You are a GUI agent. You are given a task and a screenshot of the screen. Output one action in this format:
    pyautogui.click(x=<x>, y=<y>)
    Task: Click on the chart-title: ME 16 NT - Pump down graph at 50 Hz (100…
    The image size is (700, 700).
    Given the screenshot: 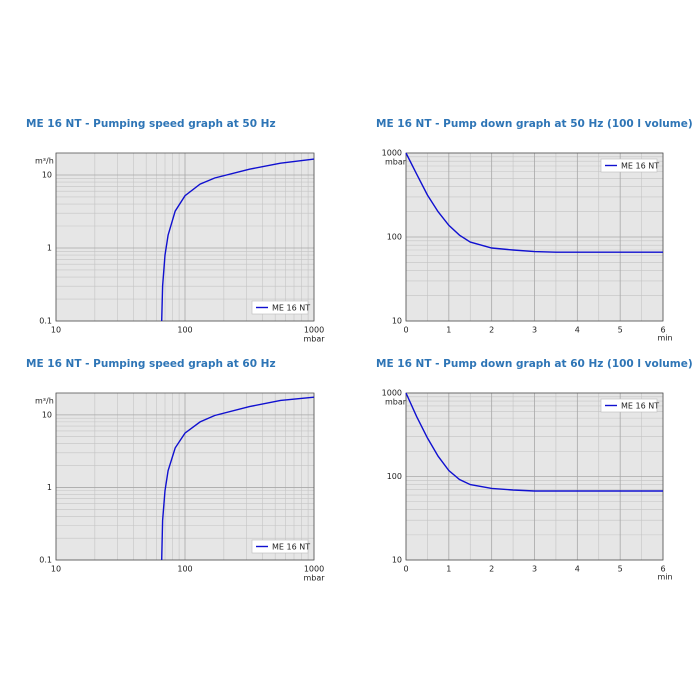 What is the action you would take?
    pyautogui.click(x=534, y=124)
    